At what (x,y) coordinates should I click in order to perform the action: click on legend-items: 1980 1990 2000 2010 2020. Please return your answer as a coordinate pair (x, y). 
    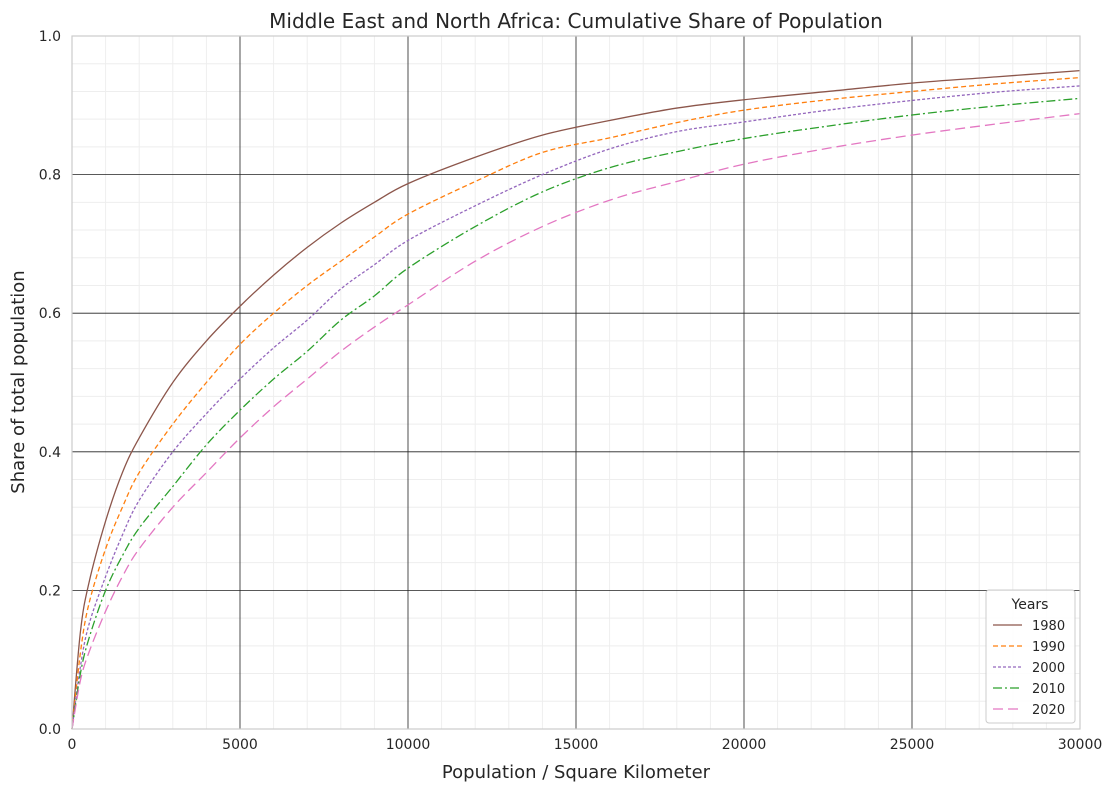
    Looking at the image, I should click on (1029, 668).